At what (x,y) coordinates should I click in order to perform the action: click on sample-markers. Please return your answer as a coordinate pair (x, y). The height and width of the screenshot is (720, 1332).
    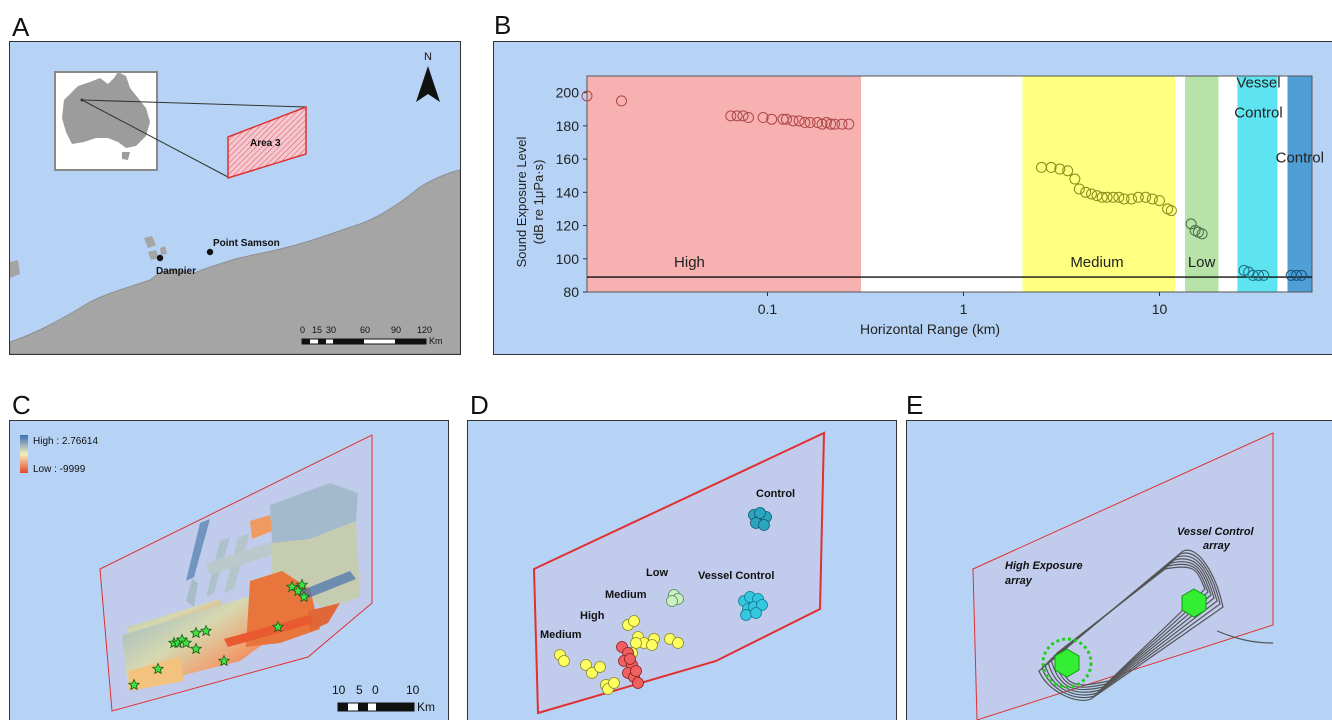
    Looking at the image, I should click on (663, 601).